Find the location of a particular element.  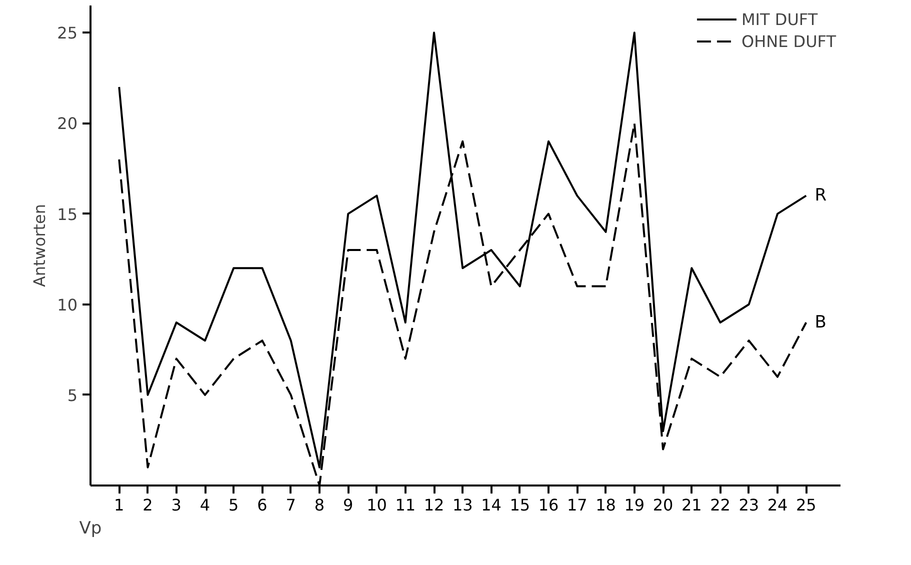

x-tick-label: 9 is located at coordinates (348, 505).